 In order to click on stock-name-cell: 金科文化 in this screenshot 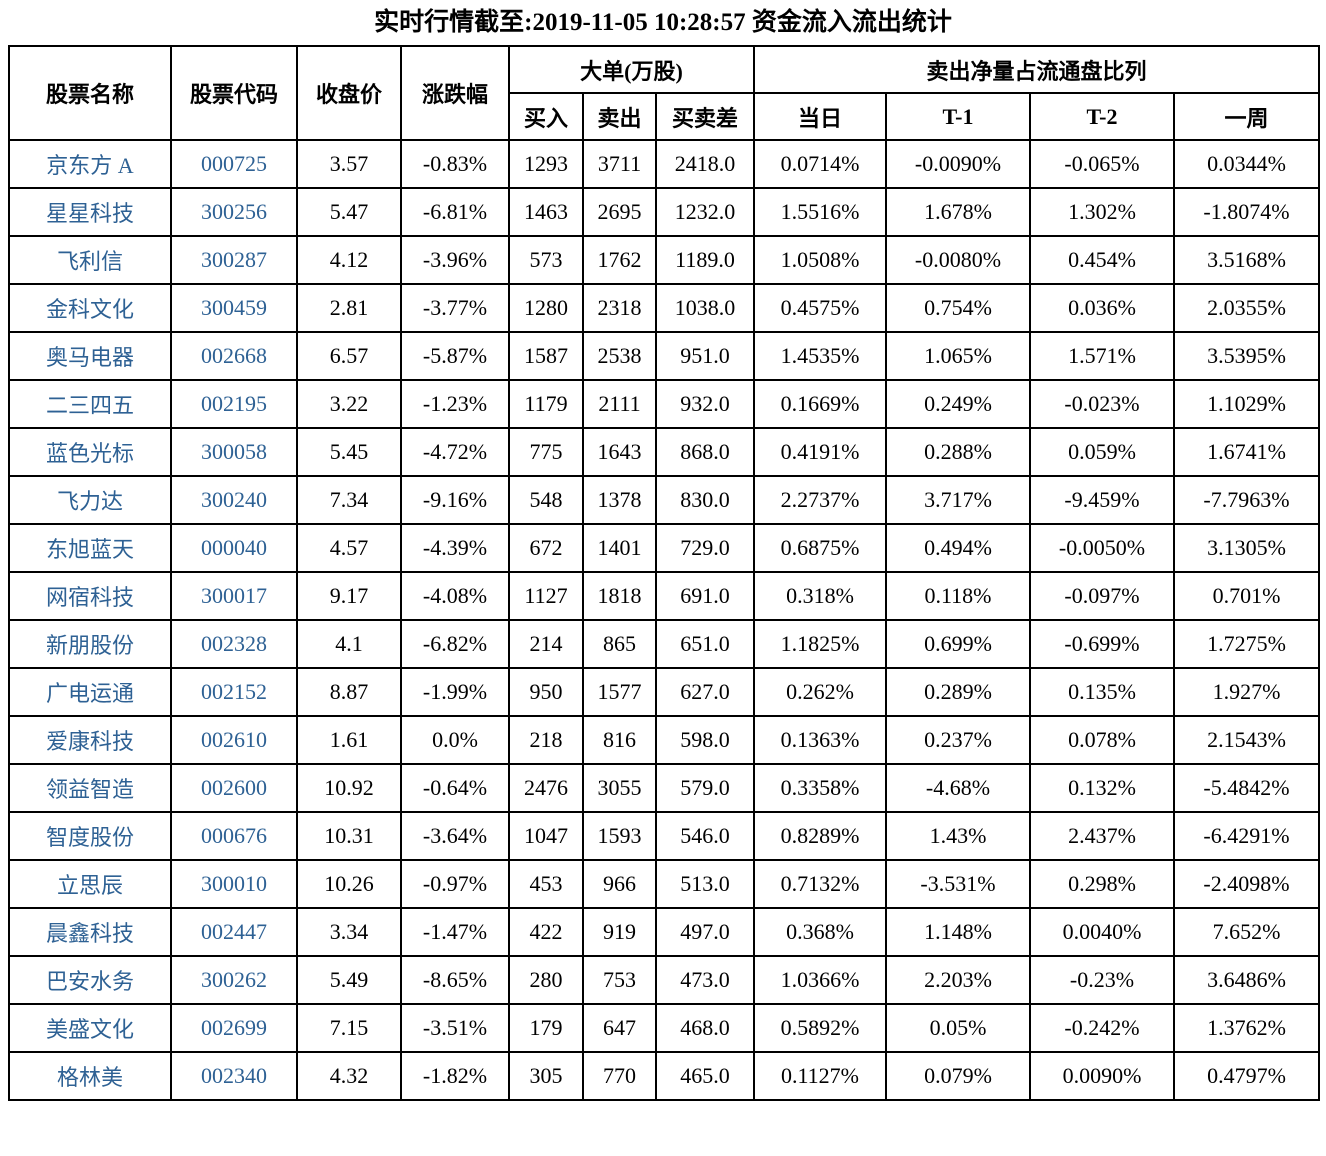, I will do `click(90, 308)`.